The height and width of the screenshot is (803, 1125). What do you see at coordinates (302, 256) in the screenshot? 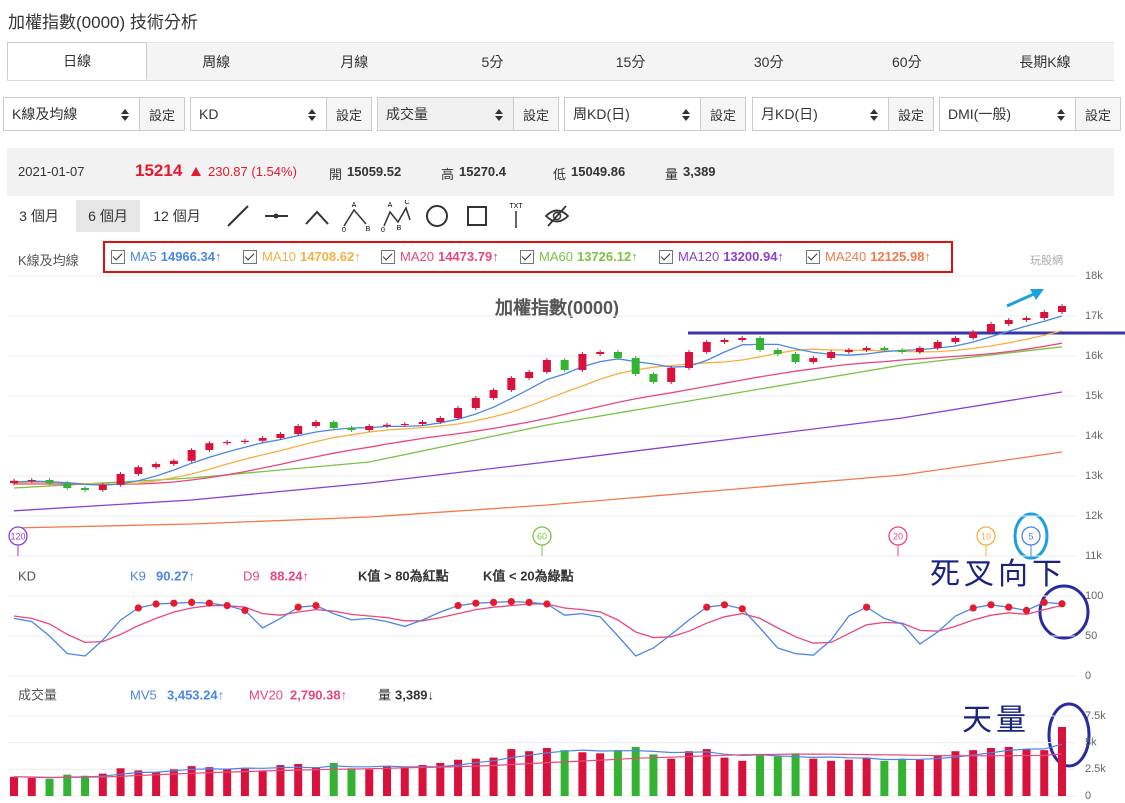
I see `legend-item: MA10 14708.62↑` at bounding box center [302, 256].